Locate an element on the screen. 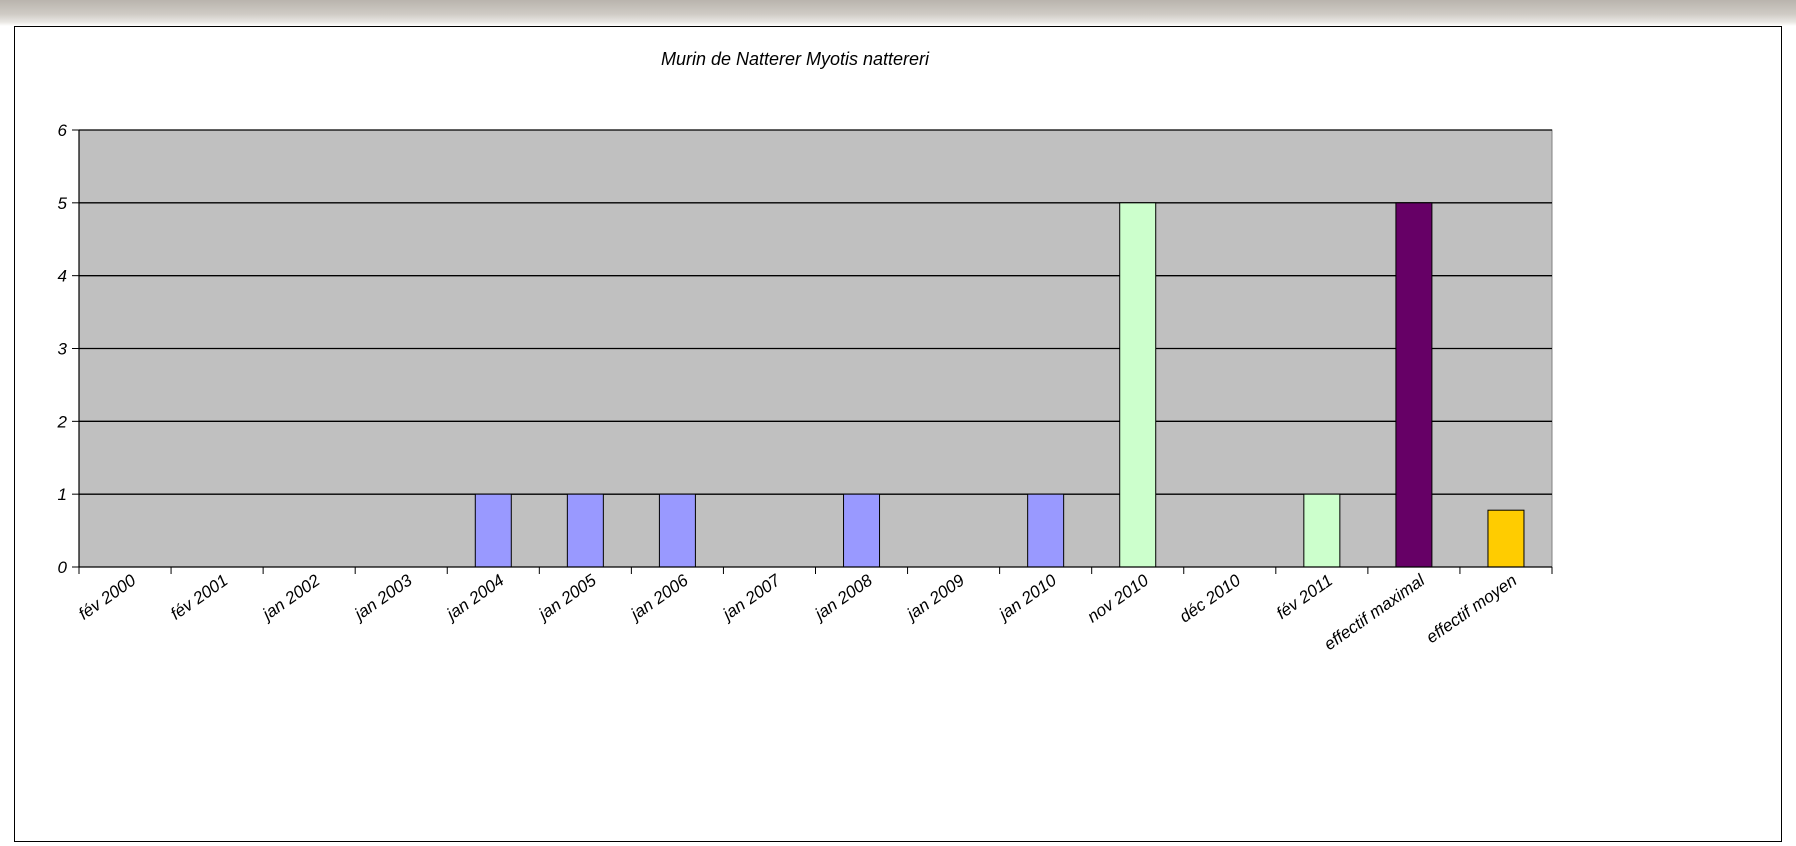  x-tick-label: jan 2009 is located at coordinates (935, 597).